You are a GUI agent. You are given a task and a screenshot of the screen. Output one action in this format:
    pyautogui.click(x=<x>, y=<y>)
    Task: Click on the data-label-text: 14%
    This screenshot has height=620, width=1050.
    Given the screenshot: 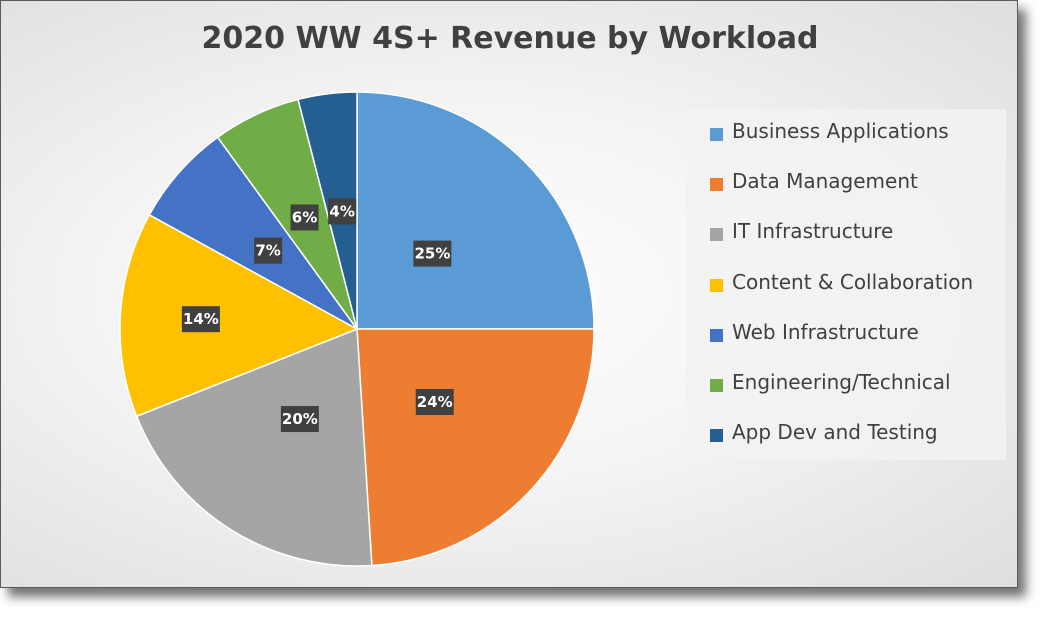 What is the action you would take?
    pyautogui.click(x=201, y=319)
    